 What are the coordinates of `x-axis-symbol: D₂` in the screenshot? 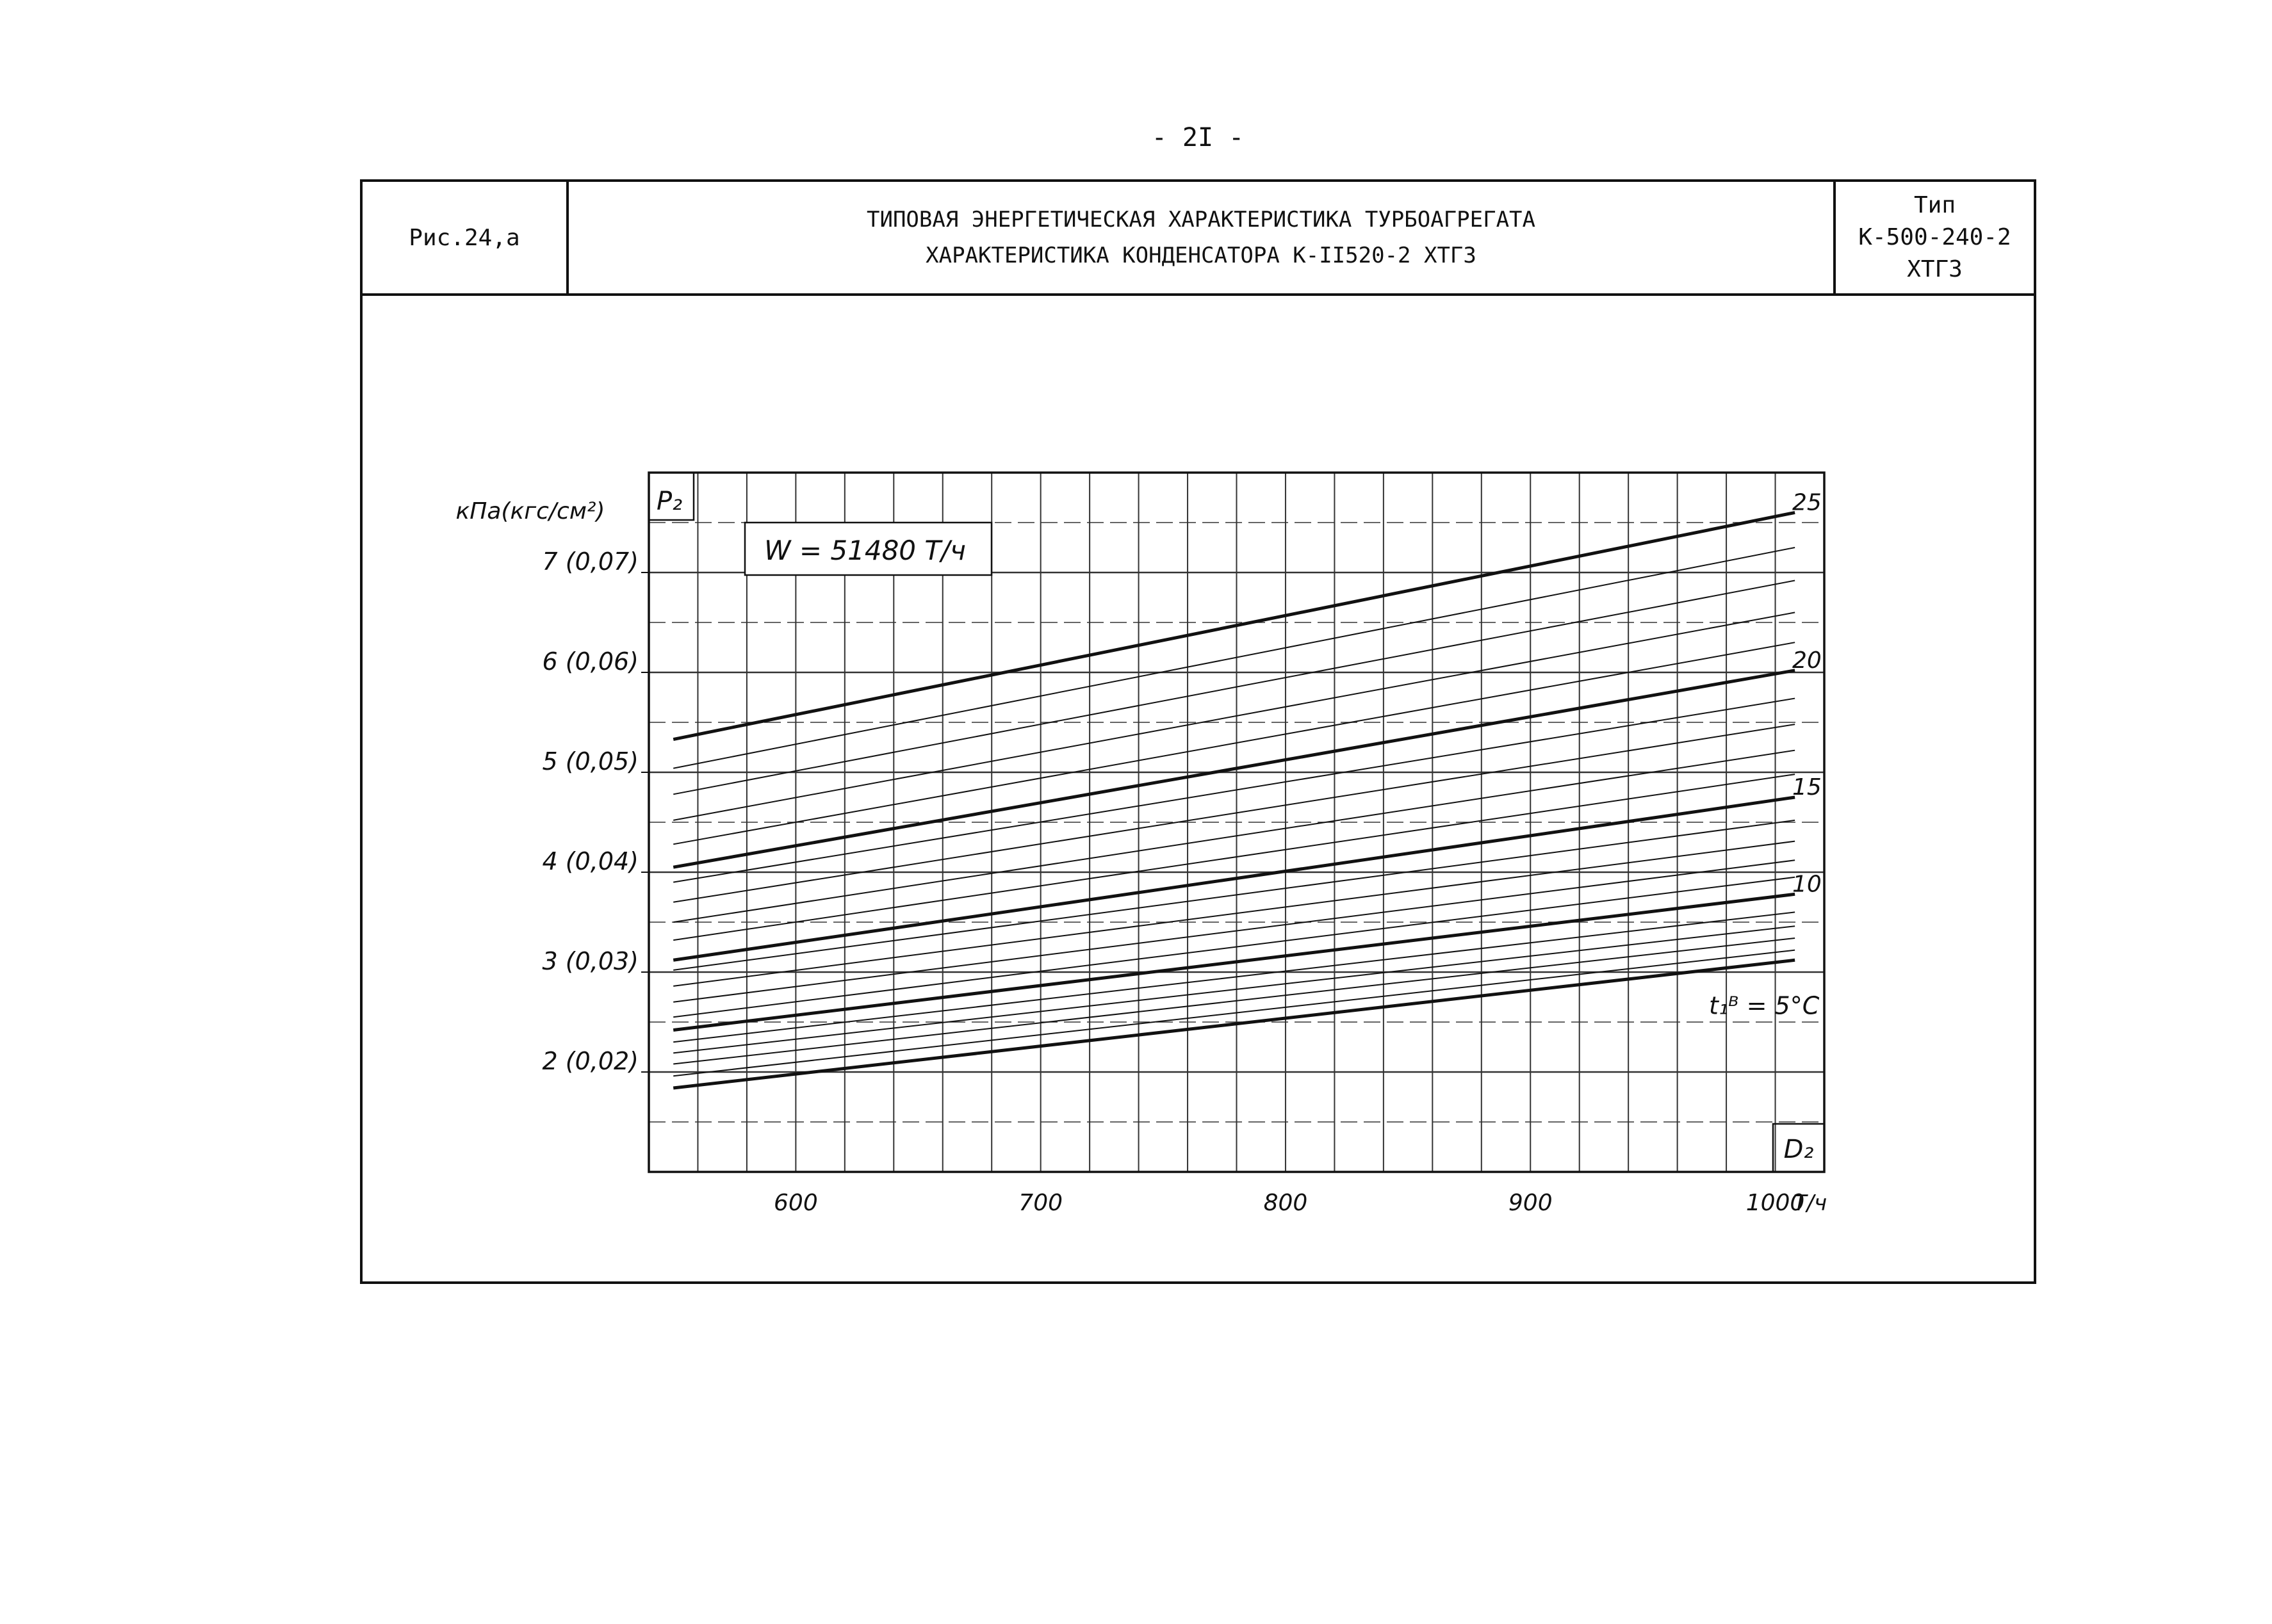 It's located at (1799, 1149).